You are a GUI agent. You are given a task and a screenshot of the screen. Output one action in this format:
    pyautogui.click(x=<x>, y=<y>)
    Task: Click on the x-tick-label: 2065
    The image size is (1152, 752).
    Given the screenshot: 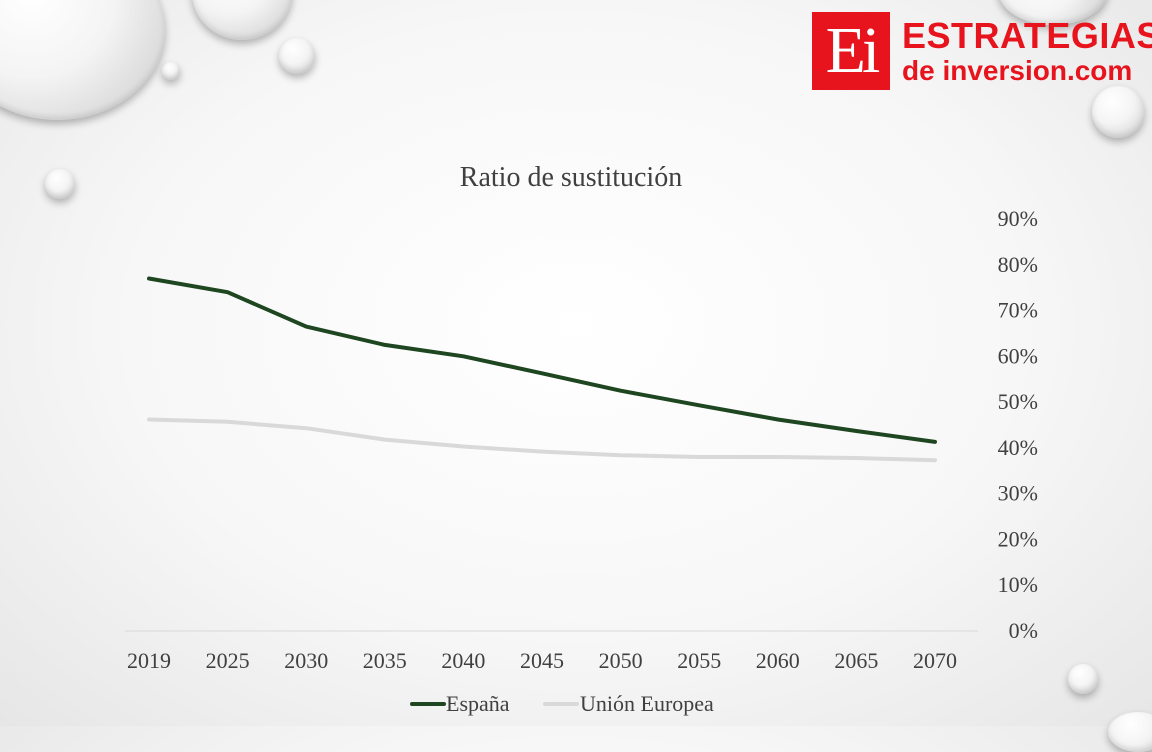 What is the action you would take?
    pyautogui.click(x=856, y=660)
    